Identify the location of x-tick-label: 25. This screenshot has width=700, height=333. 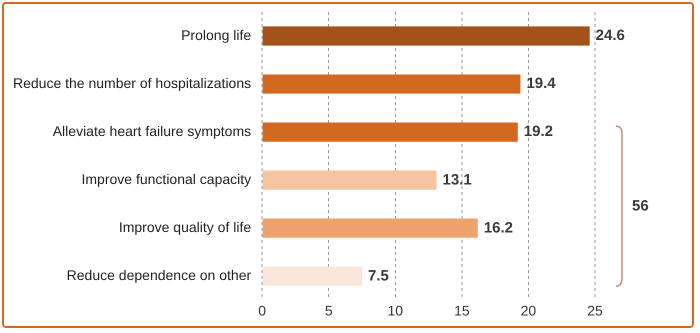
(595, 310).